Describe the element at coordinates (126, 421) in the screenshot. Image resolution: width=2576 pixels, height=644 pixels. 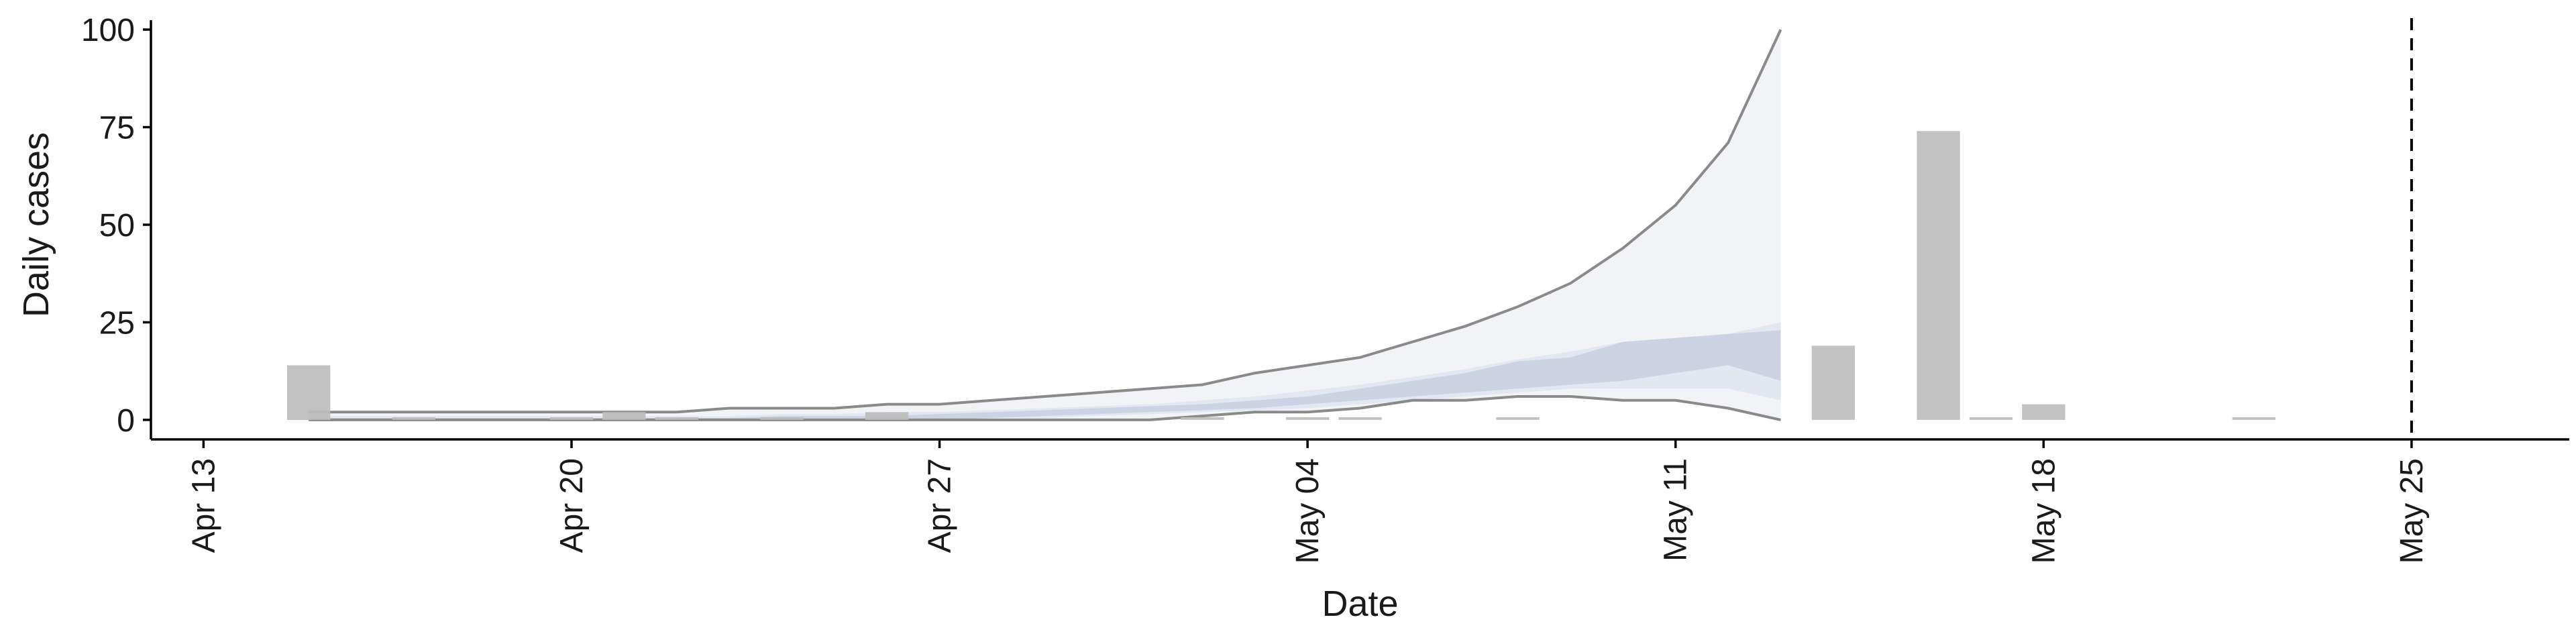
I see `y-tick-label: 0` at that location.